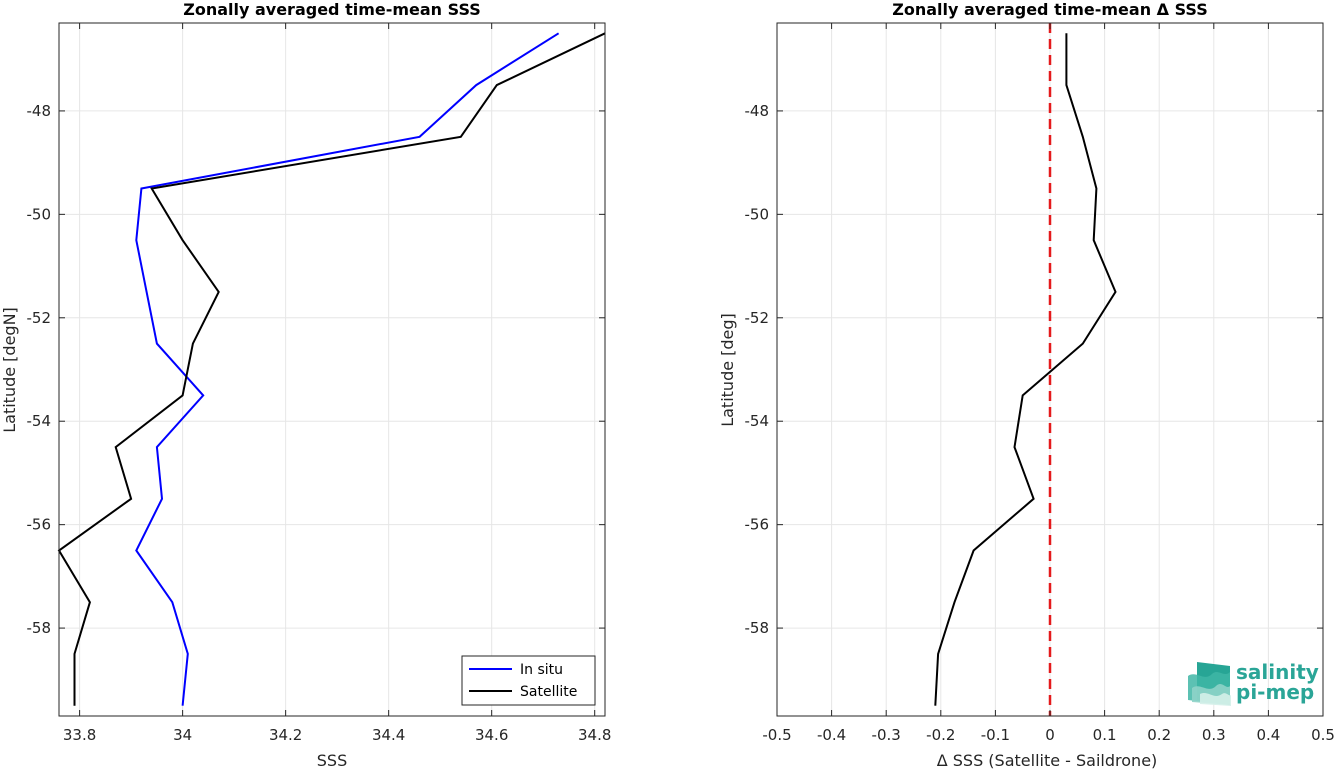  Describe the element at coordinates (79, 735) in the screenshot. I see `x-tick-label: 33.8` at that location.